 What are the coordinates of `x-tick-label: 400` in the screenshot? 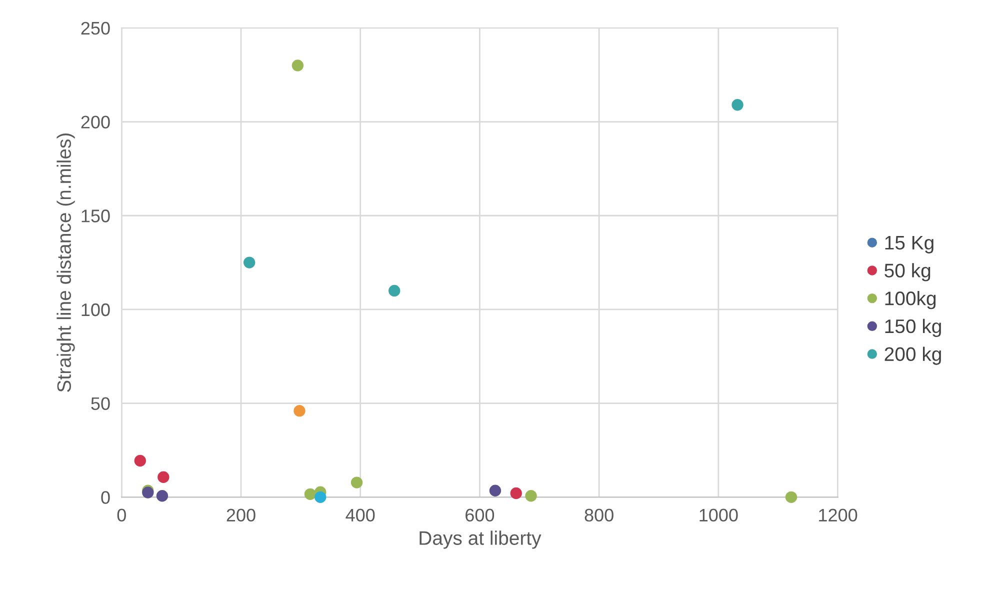 It's located at (360, 515).